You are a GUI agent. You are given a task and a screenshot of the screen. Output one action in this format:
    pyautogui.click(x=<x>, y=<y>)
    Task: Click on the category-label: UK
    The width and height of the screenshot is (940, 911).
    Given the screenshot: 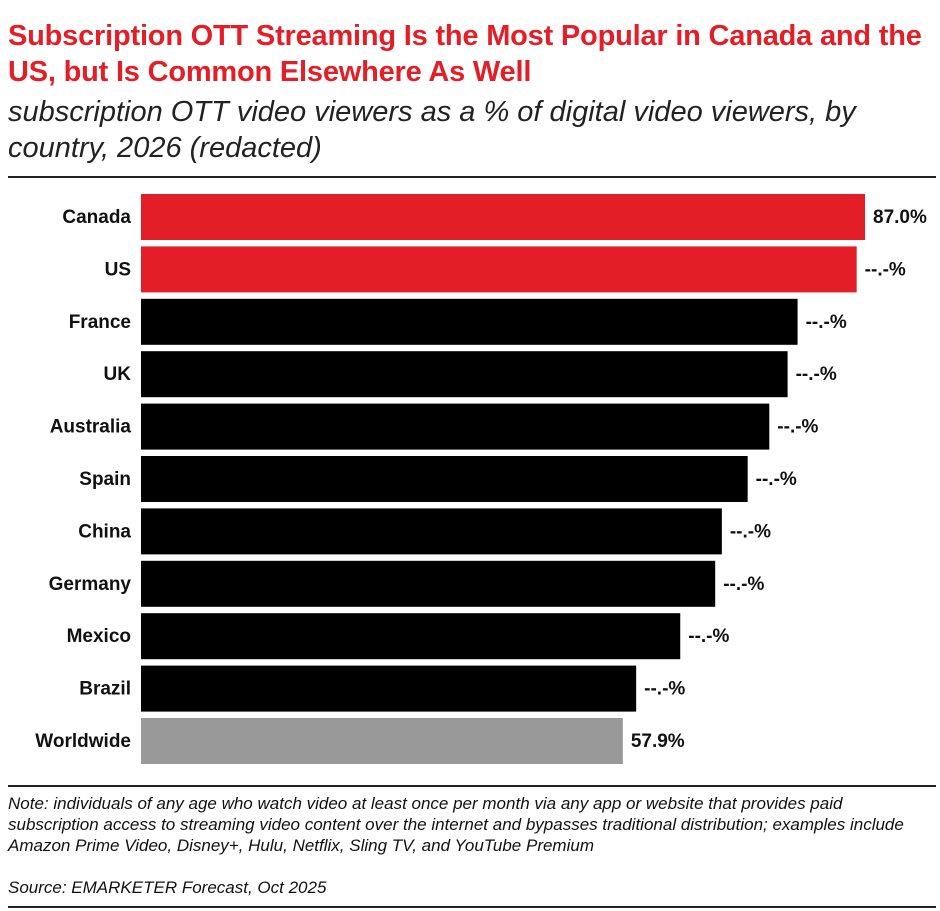 What is the action you would take?
    pyautogui.click(x=118, y=374)
    